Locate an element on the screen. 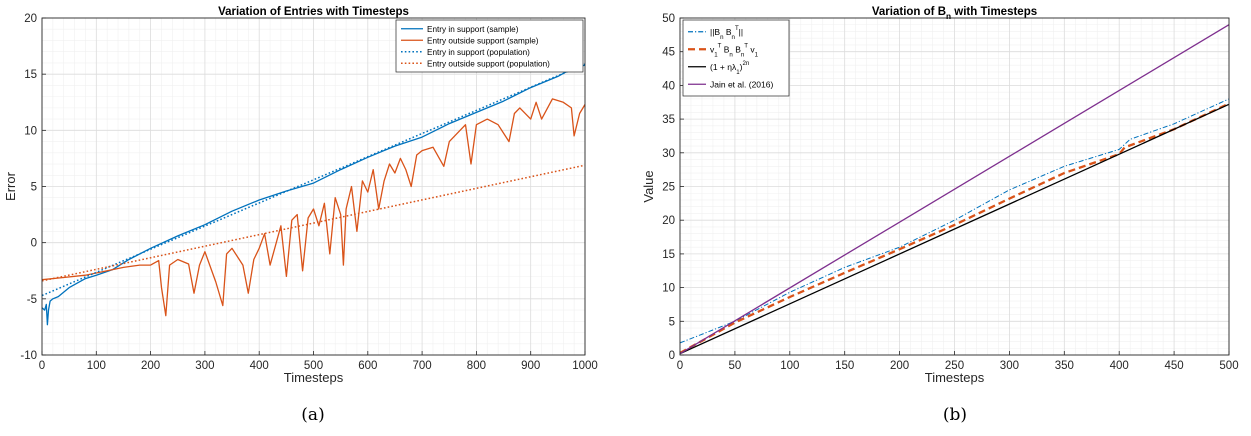  y-tick-label: 50 is located at coordinates (668, 19).